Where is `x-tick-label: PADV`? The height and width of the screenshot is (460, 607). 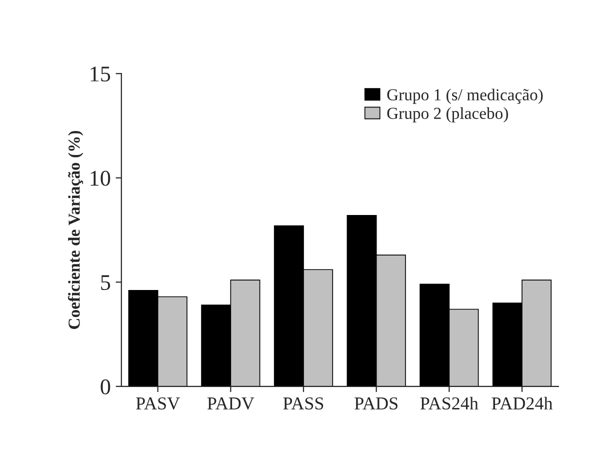
x-tick-label: PADV is located at coordinates (230, 403).